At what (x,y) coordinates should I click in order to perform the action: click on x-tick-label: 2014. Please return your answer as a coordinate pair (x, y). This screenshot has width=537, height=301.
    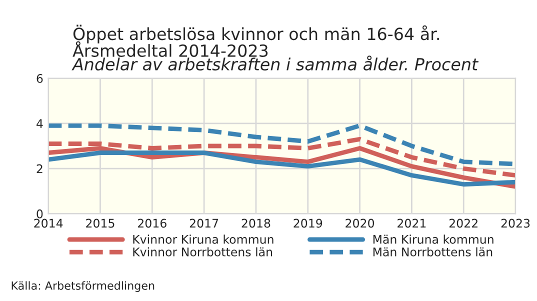
    Looking at the image, I should click on (48, 223).